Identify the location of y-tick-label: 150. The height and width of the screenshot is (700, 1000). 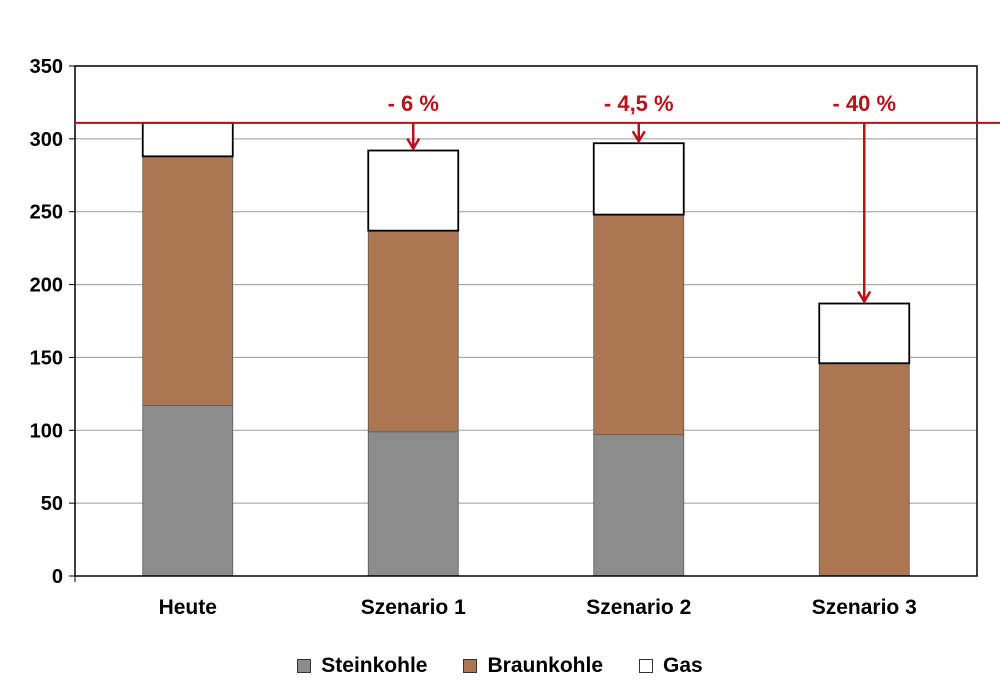
(46, 358).